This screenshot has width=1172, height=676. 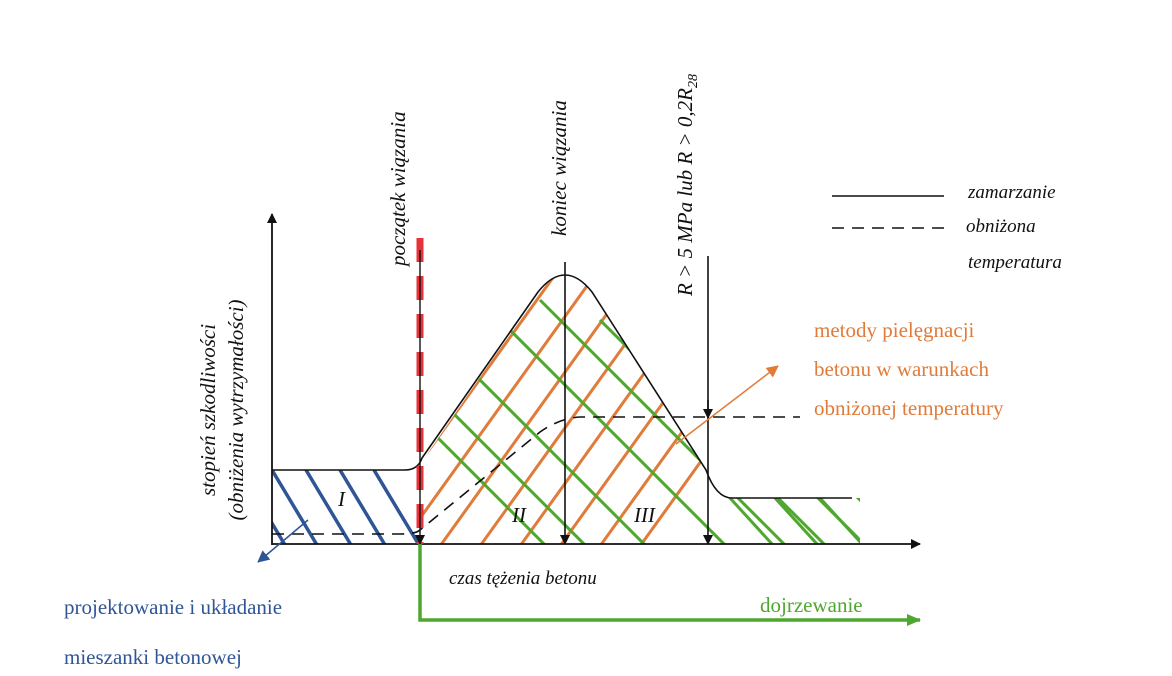 What do you see at coordinates (341, 499) in the screenshot?
I see `zone-i-label: I` at bounding box center [341, 499].